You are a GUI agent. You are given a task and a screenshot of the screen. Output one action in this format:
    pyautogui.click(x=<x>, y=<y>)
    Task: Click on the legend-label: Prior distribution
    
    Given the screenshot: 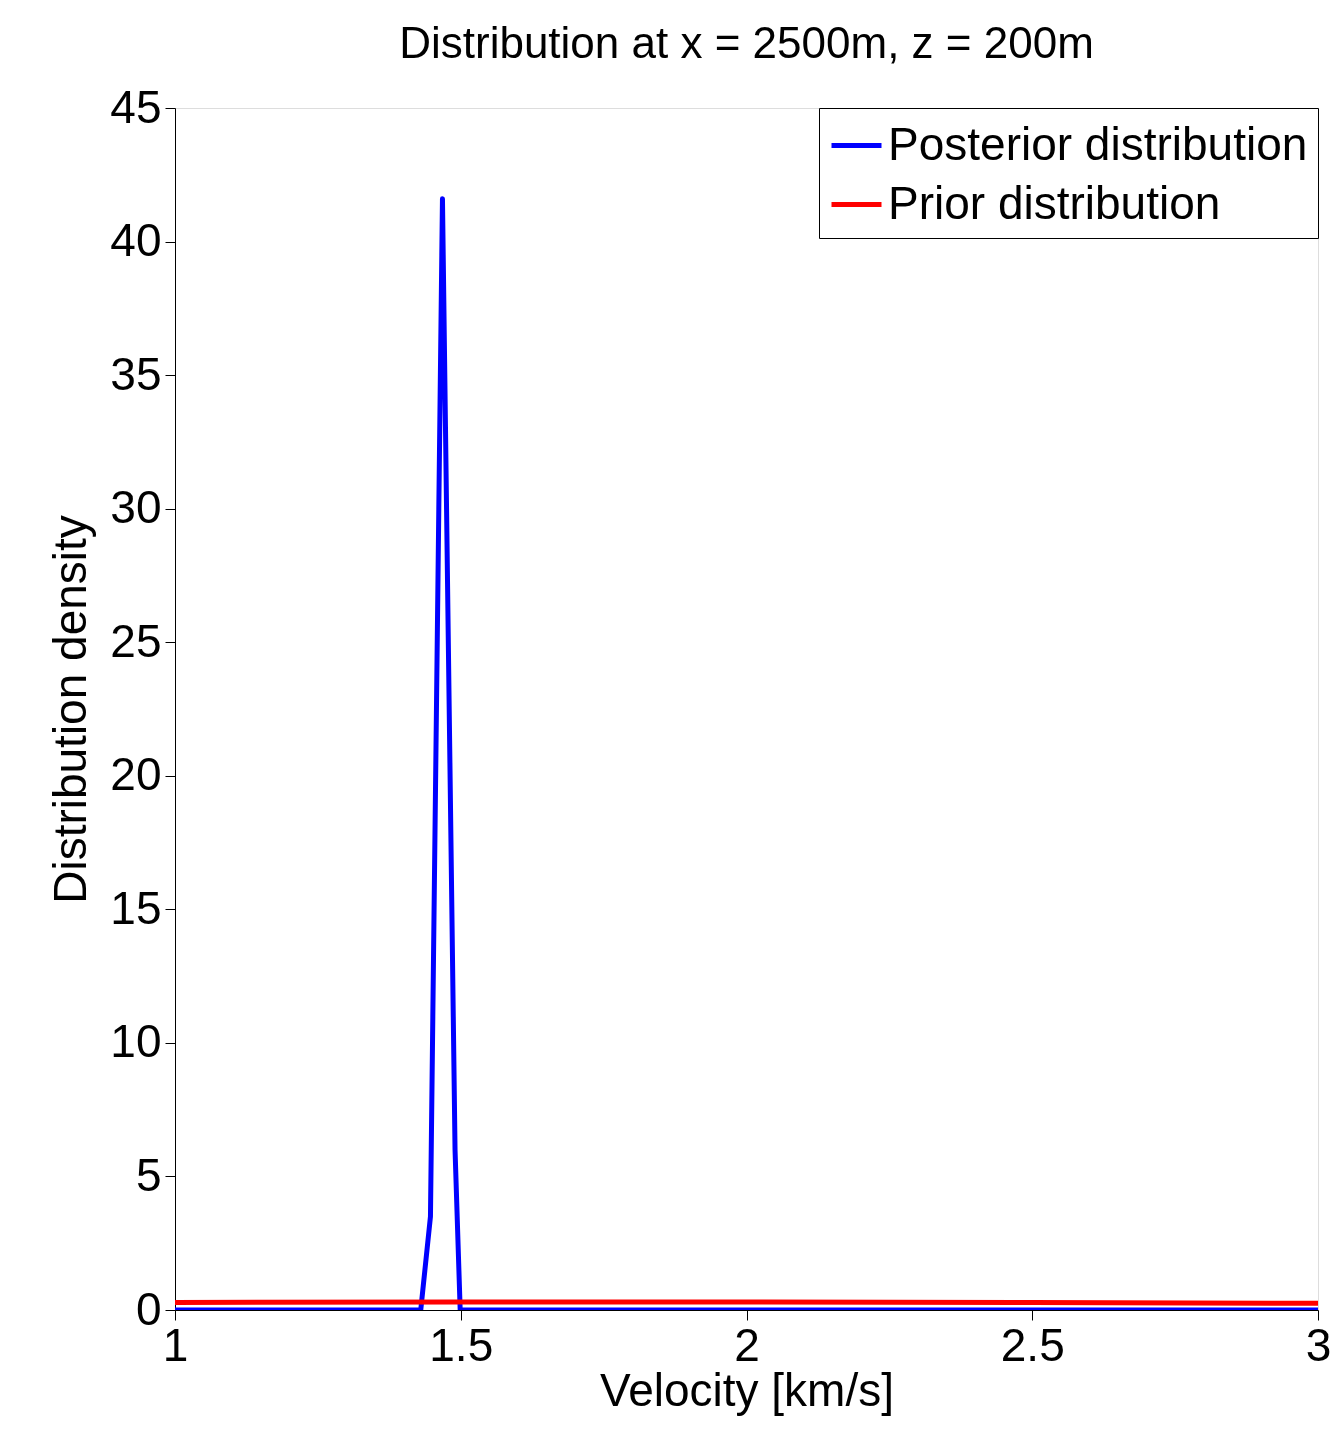 What is the action you would take?
    pyautogui.click(x=1054, y=202)
    